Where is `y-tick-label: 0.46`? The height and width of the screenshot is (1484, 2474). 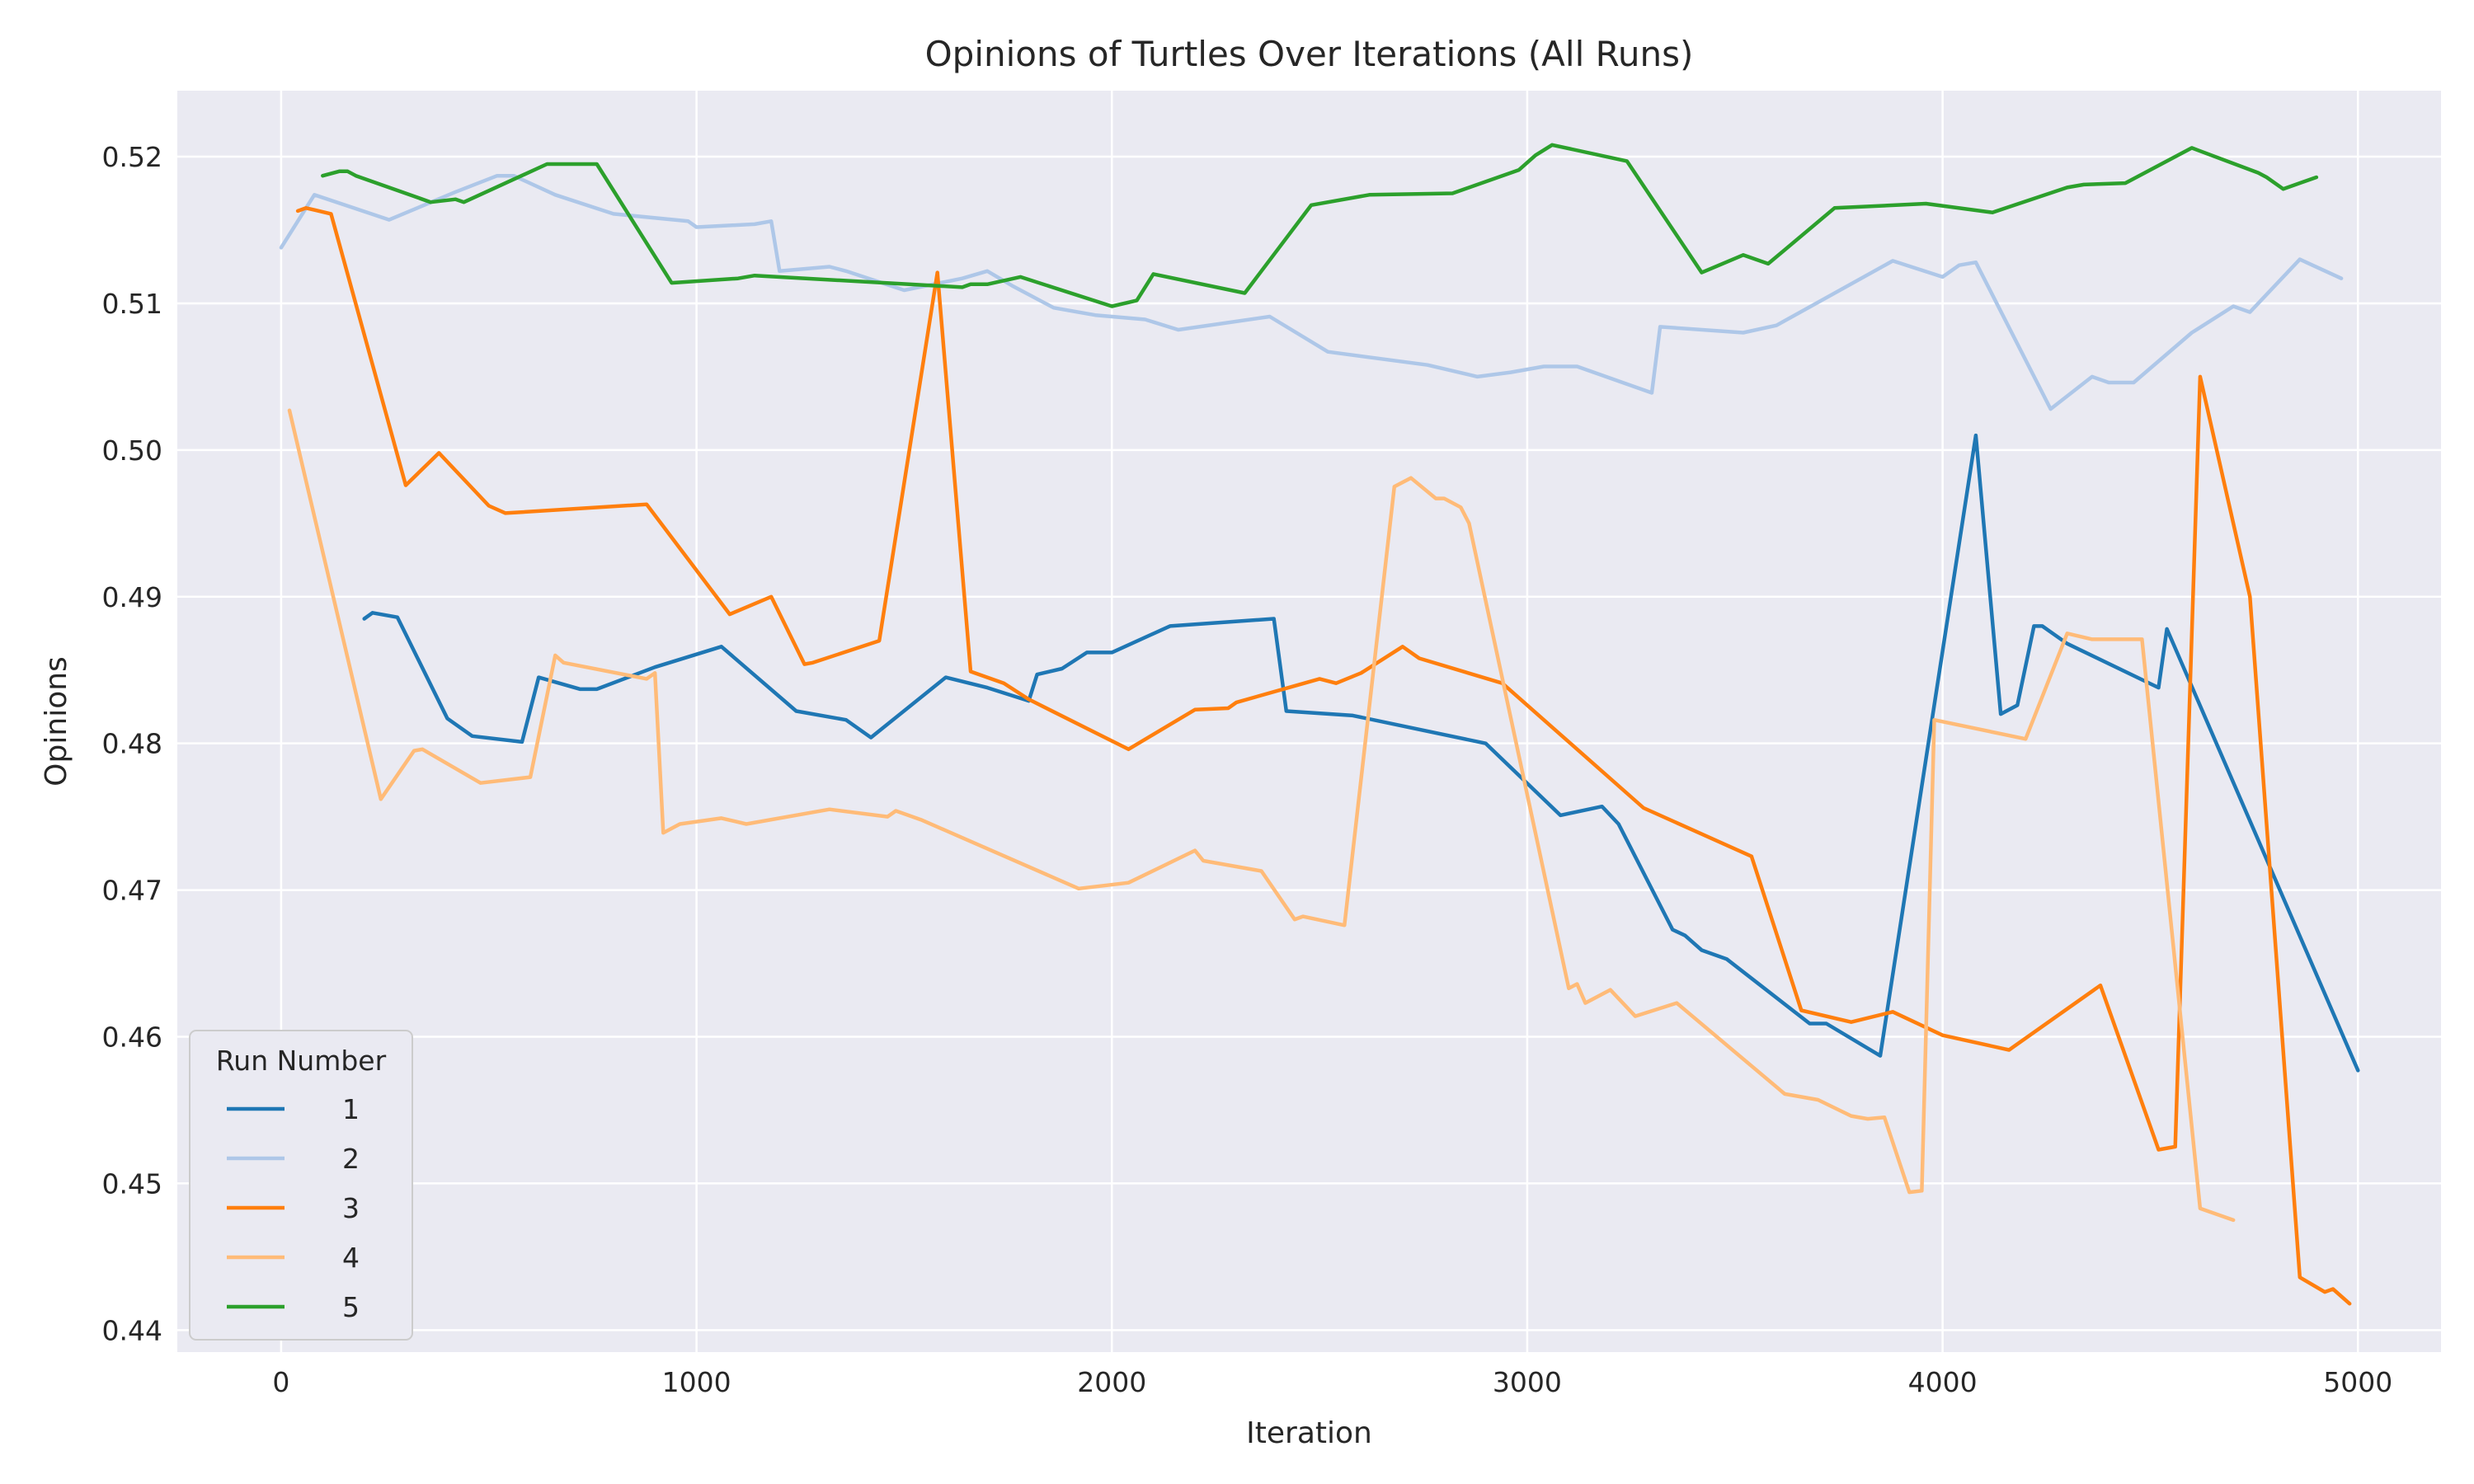
y-tick-label: 0.46 is located at coordinates (132, 1037).